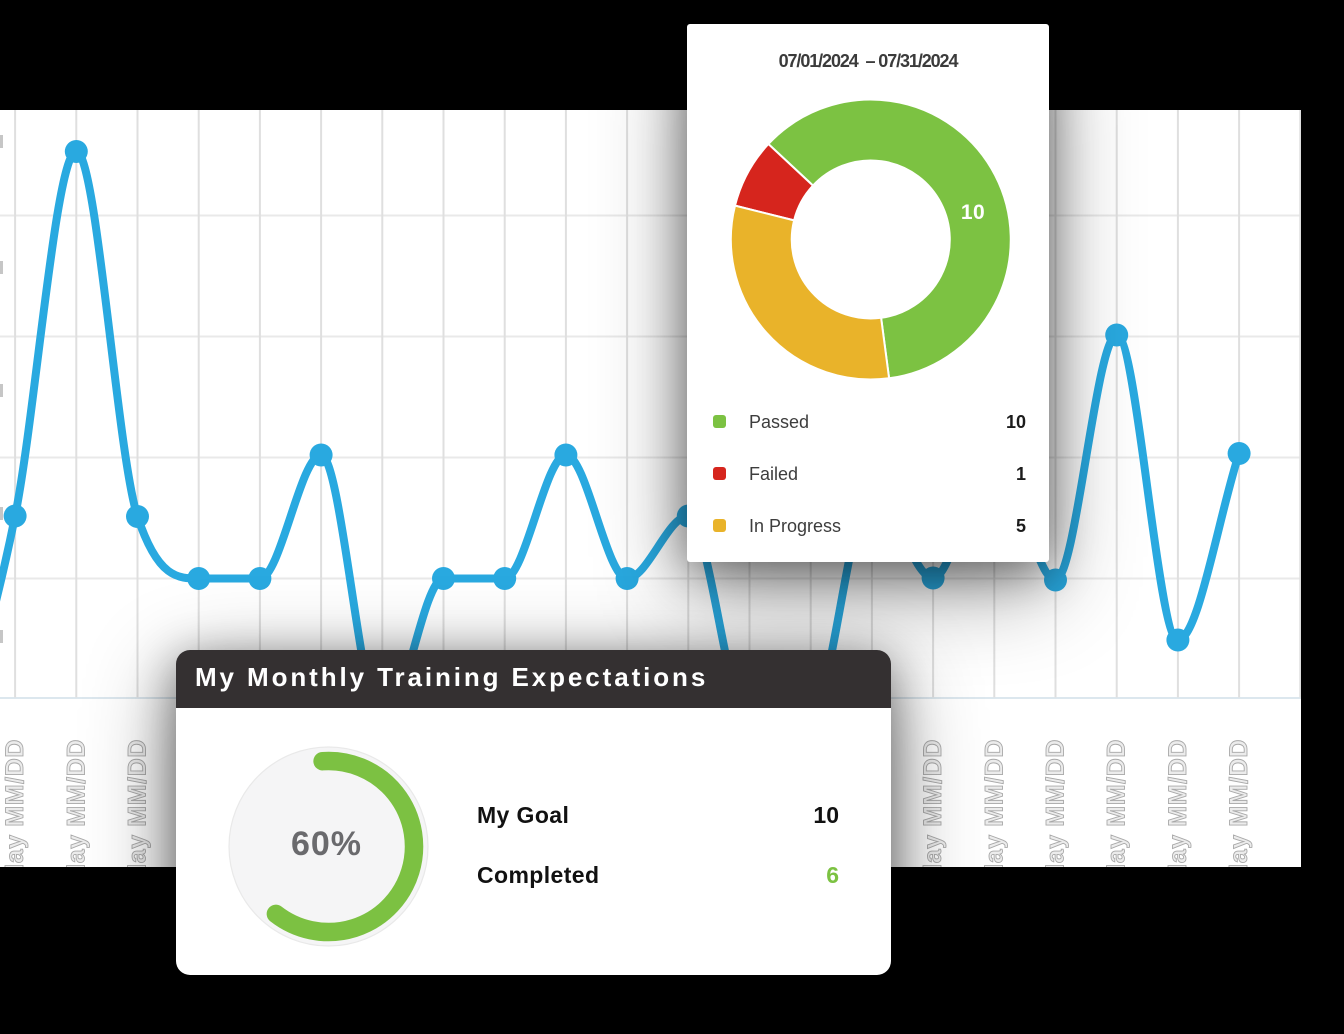 The height and width of the screenshot is (1034, 1344). What do you see at coordinates (973, 212) in the screenshot?
I see `svg-text: 10` at bounding box center [973, 212].